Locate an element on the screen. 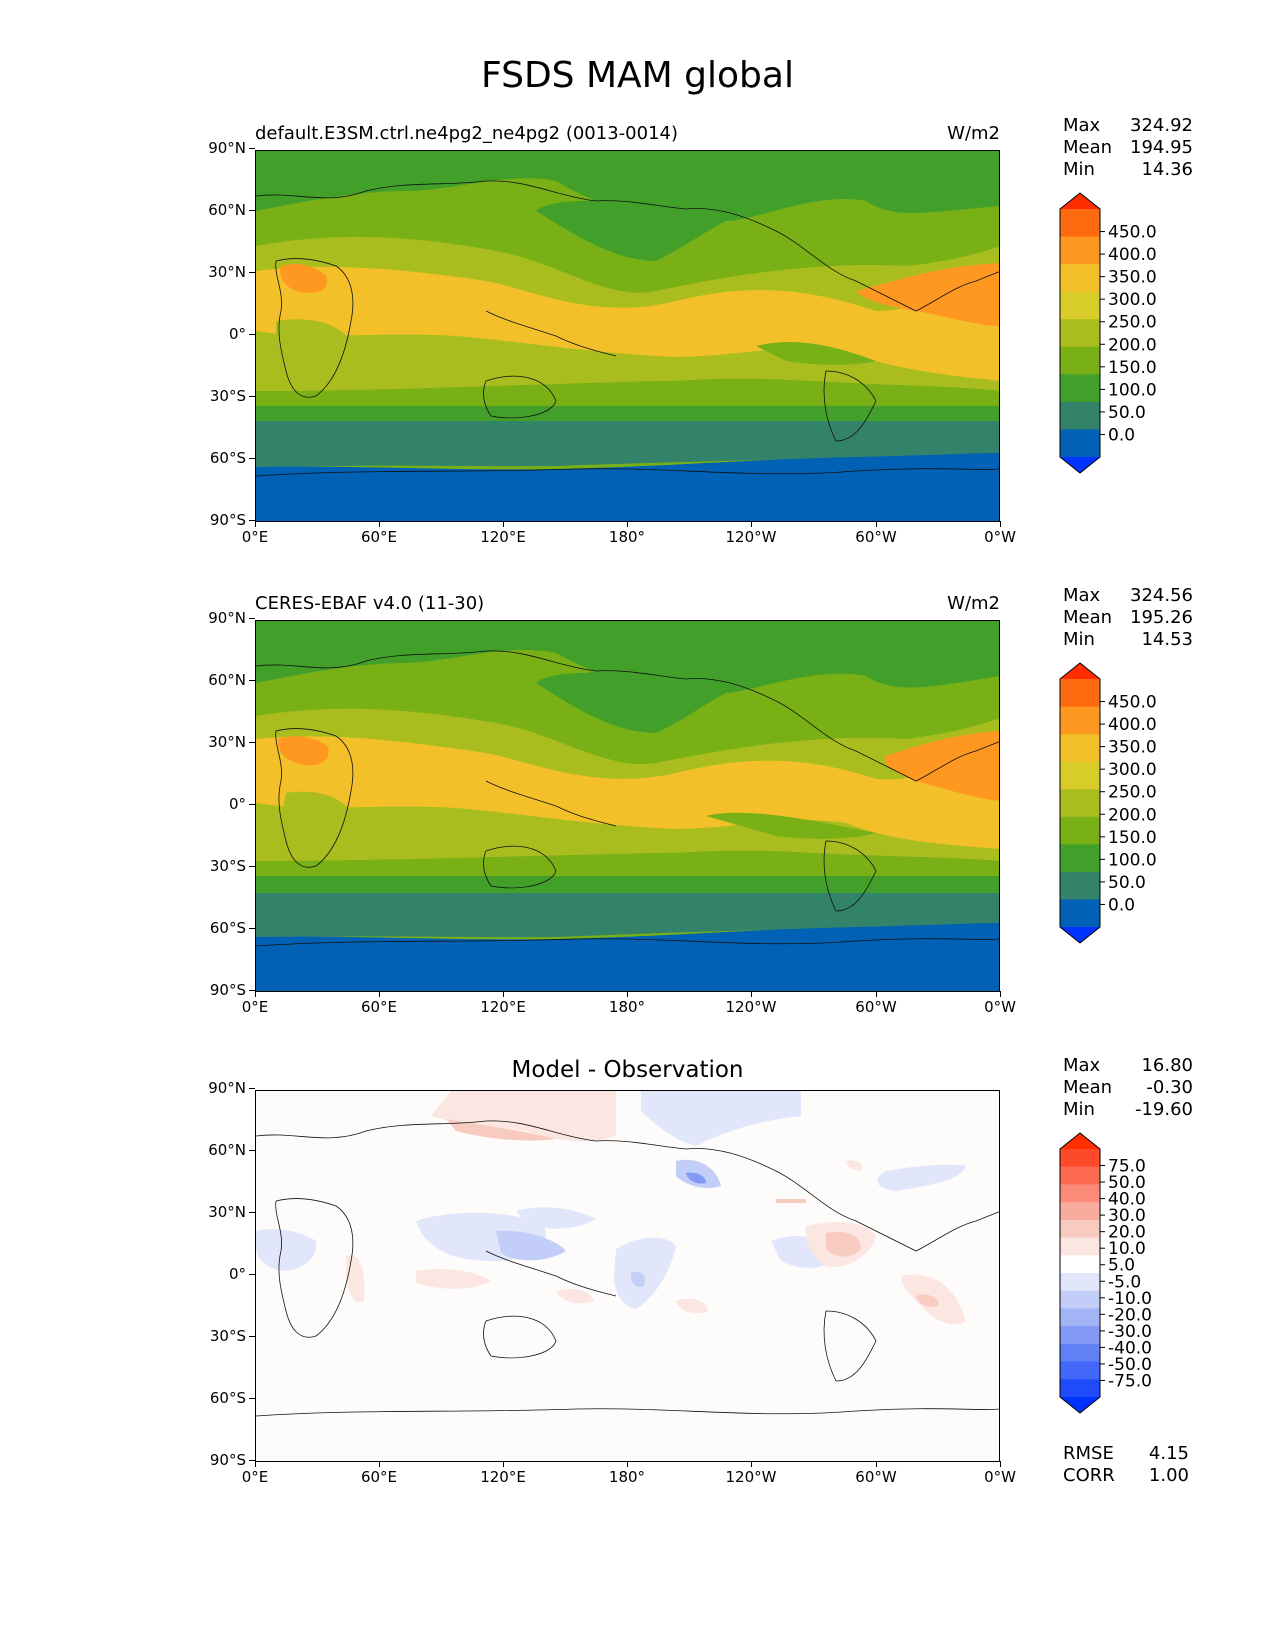 This screenshot has height=1650, width=1275. panel-title: CERES-EBAF v4.0 (11-30) is located at coordinates (370, 603).